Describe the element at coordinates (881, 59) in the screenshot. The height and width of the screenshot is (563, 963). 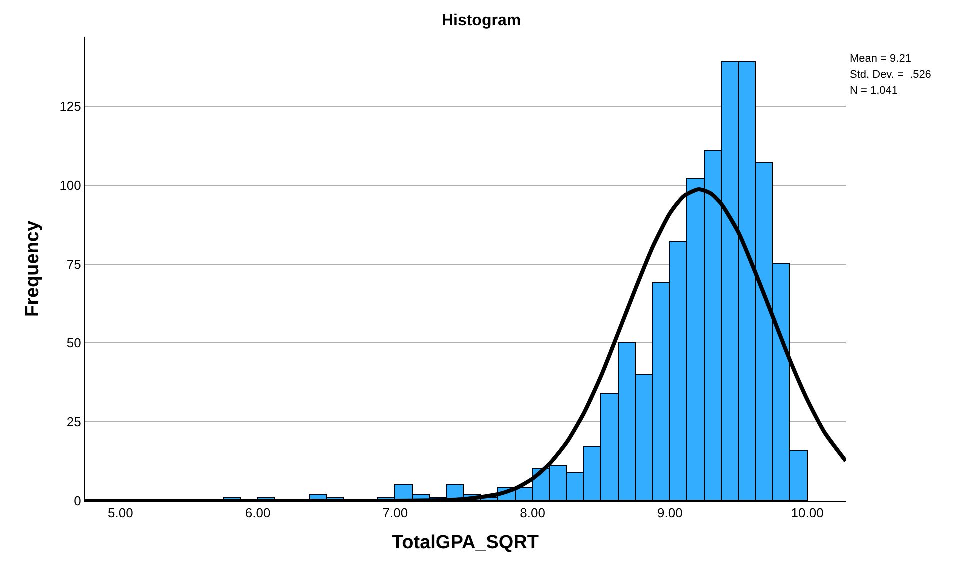
I see `text: Mean = 9.21` at that location.